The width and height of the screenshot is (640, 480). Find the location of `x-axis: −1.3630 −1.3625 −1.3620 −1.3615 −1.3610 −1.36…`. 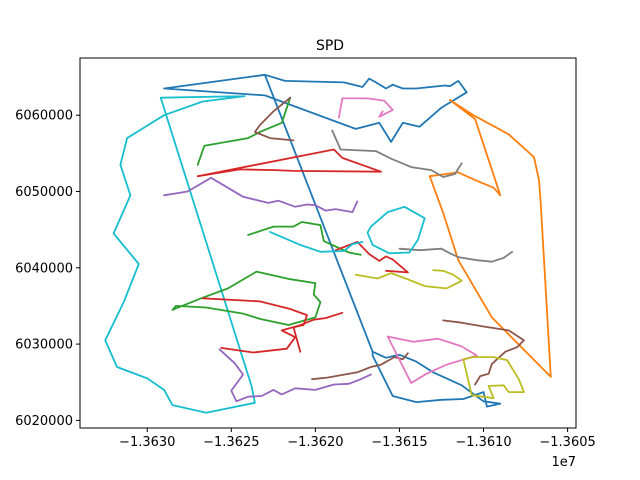

x-axis: −1.3630 −1.3625 −1.3620 −1.3615 −1.3610 −1.36… is located at coordinates (357, 439).